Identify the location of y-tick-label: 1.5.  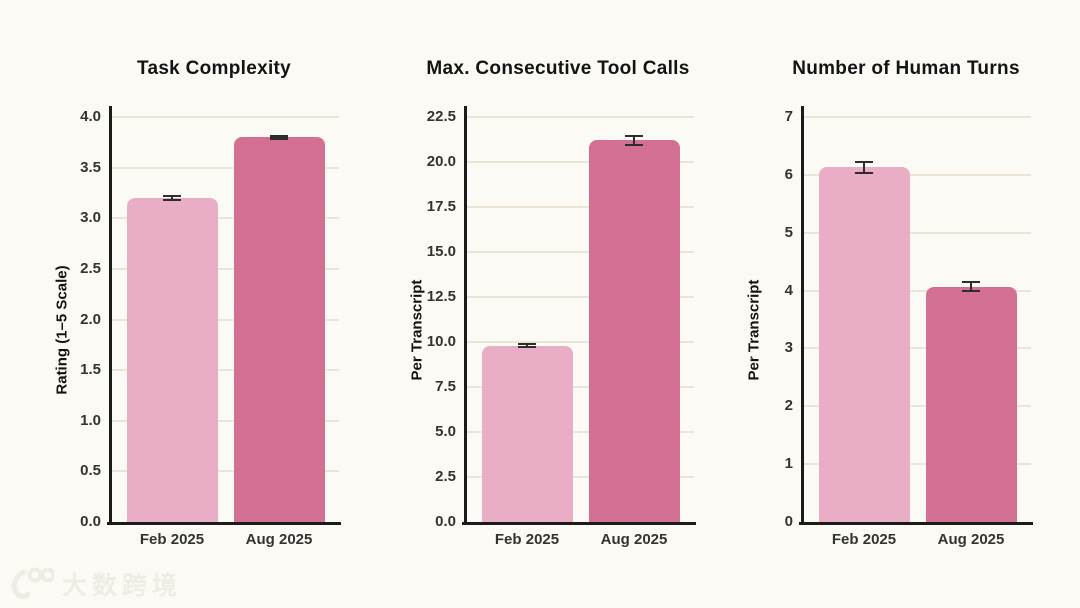
(90, 370).